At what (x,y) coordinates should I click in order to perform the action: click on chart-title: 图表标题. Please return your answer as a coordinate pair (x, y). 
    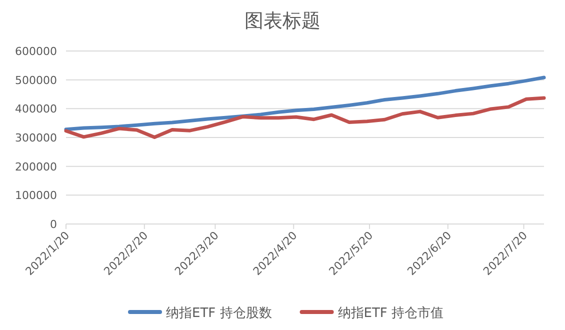
    Looking at the image, I should click on (282, 21).